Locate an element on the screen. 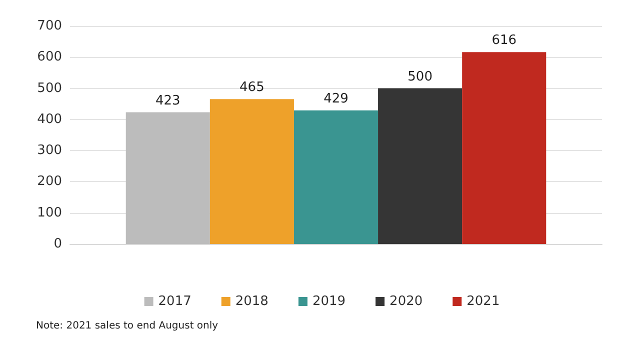 Image resolution: width=644 pixels, height=337 pixels. data-label: 465 is located at coordinates (252, 88).